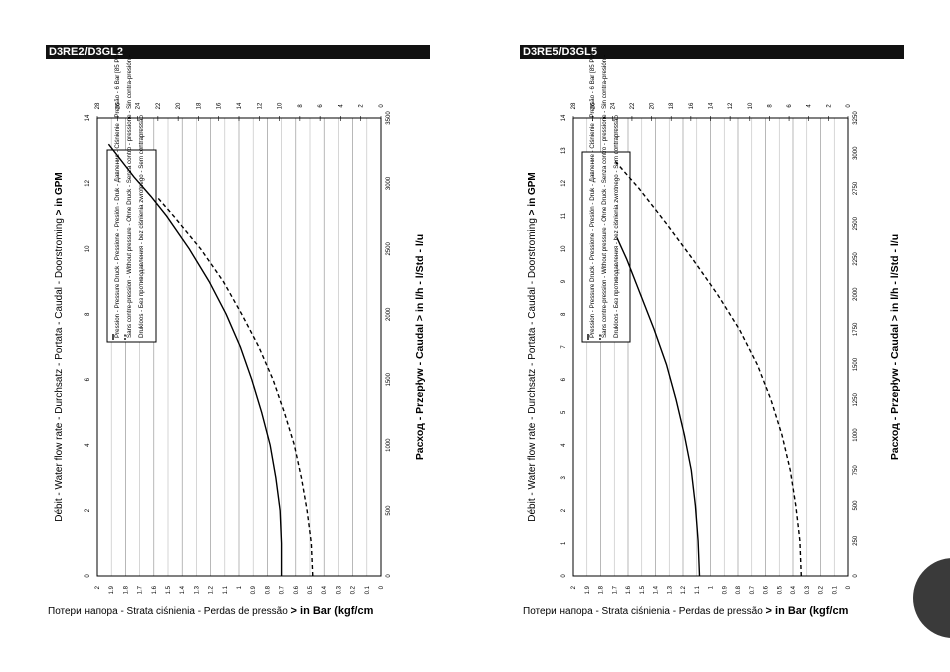 Image resolution: width=950 pixels, height=672 pixels. What do you see at coordinates (856, 329) in the screenshot?
I see `right-lh-tick-label: 1750` at bounding box center [856, 329].